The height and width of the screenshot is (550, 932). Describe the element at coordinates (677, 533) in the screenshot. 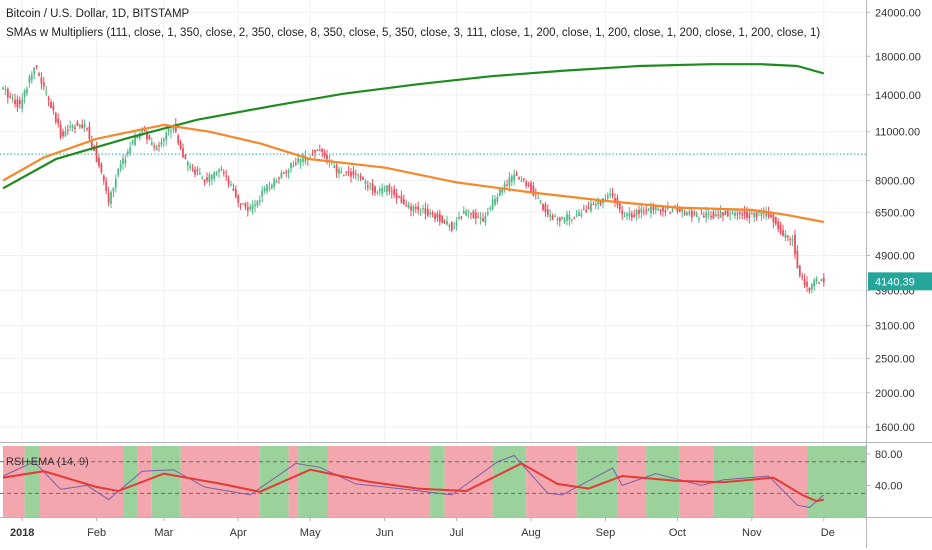

I see `time-tick-label: Oct` at that location.